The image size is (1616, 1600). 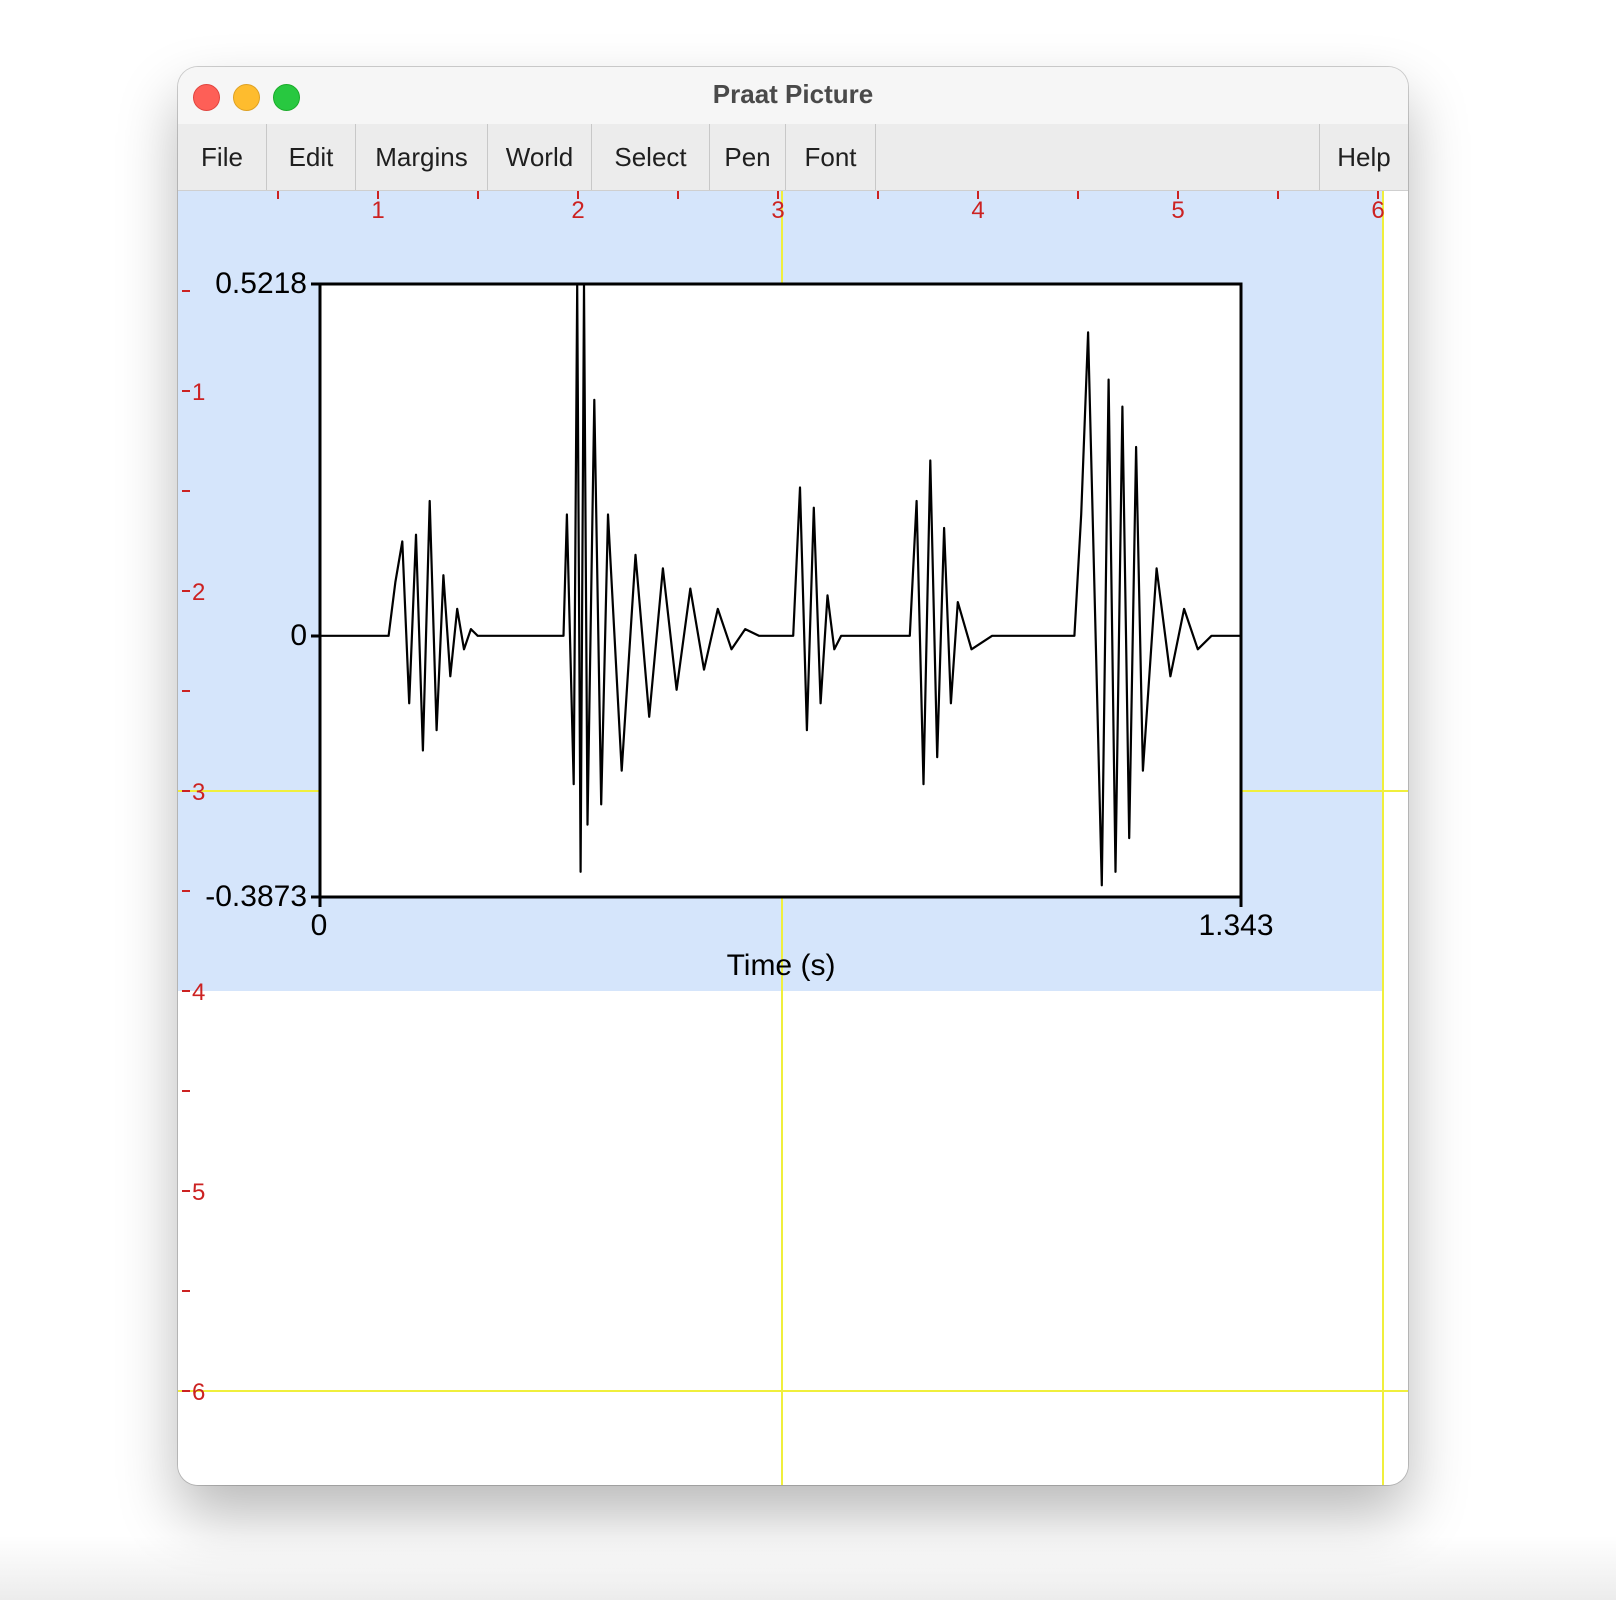 I want to click on x-tick-label-start: 0, so click(x=319, y=925).